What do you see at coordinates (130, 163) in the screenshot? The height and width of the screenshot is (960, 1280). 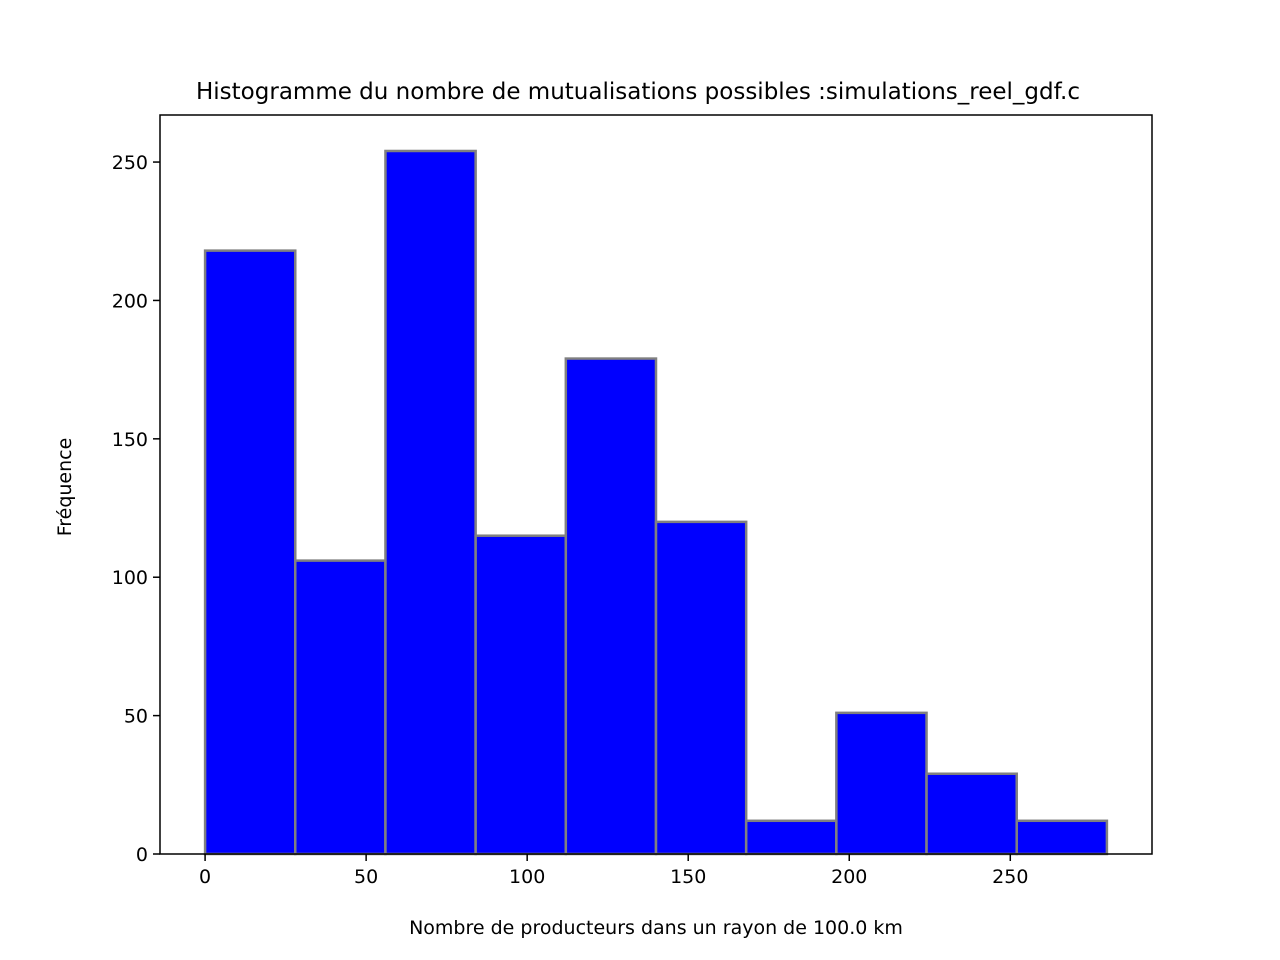 I see `y-tick-label: 250` at bounding box center [130, 163].